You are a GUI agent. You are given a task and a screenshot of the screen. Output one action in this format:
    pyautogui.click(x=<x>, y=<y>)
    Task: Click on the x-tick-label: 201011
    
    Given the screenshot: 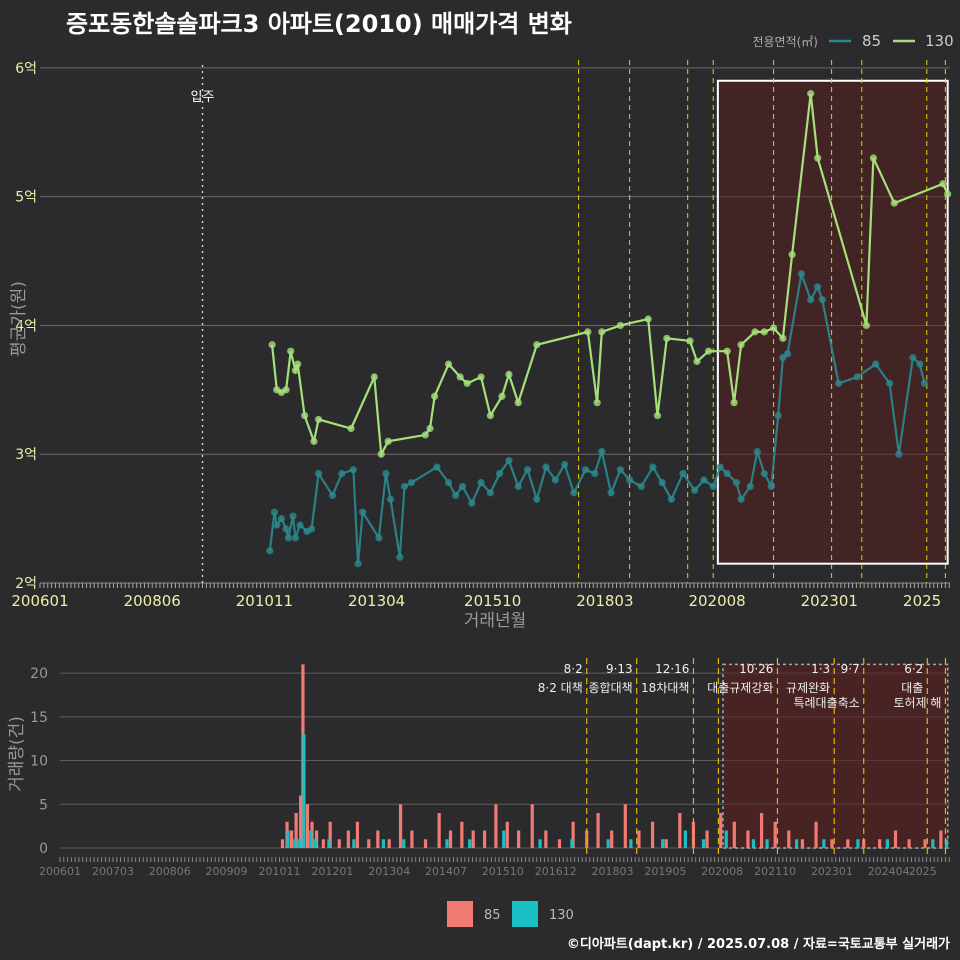 What is the action you would take?
    pyautogui.click(x=264, y=601)
    